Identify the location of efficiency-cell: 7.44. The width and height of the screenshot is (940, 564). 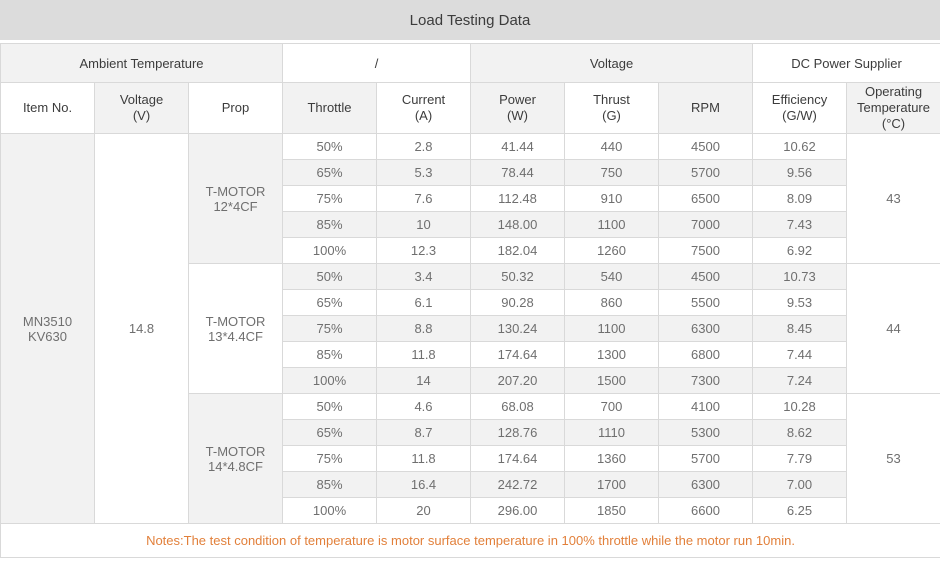
(799, 354).